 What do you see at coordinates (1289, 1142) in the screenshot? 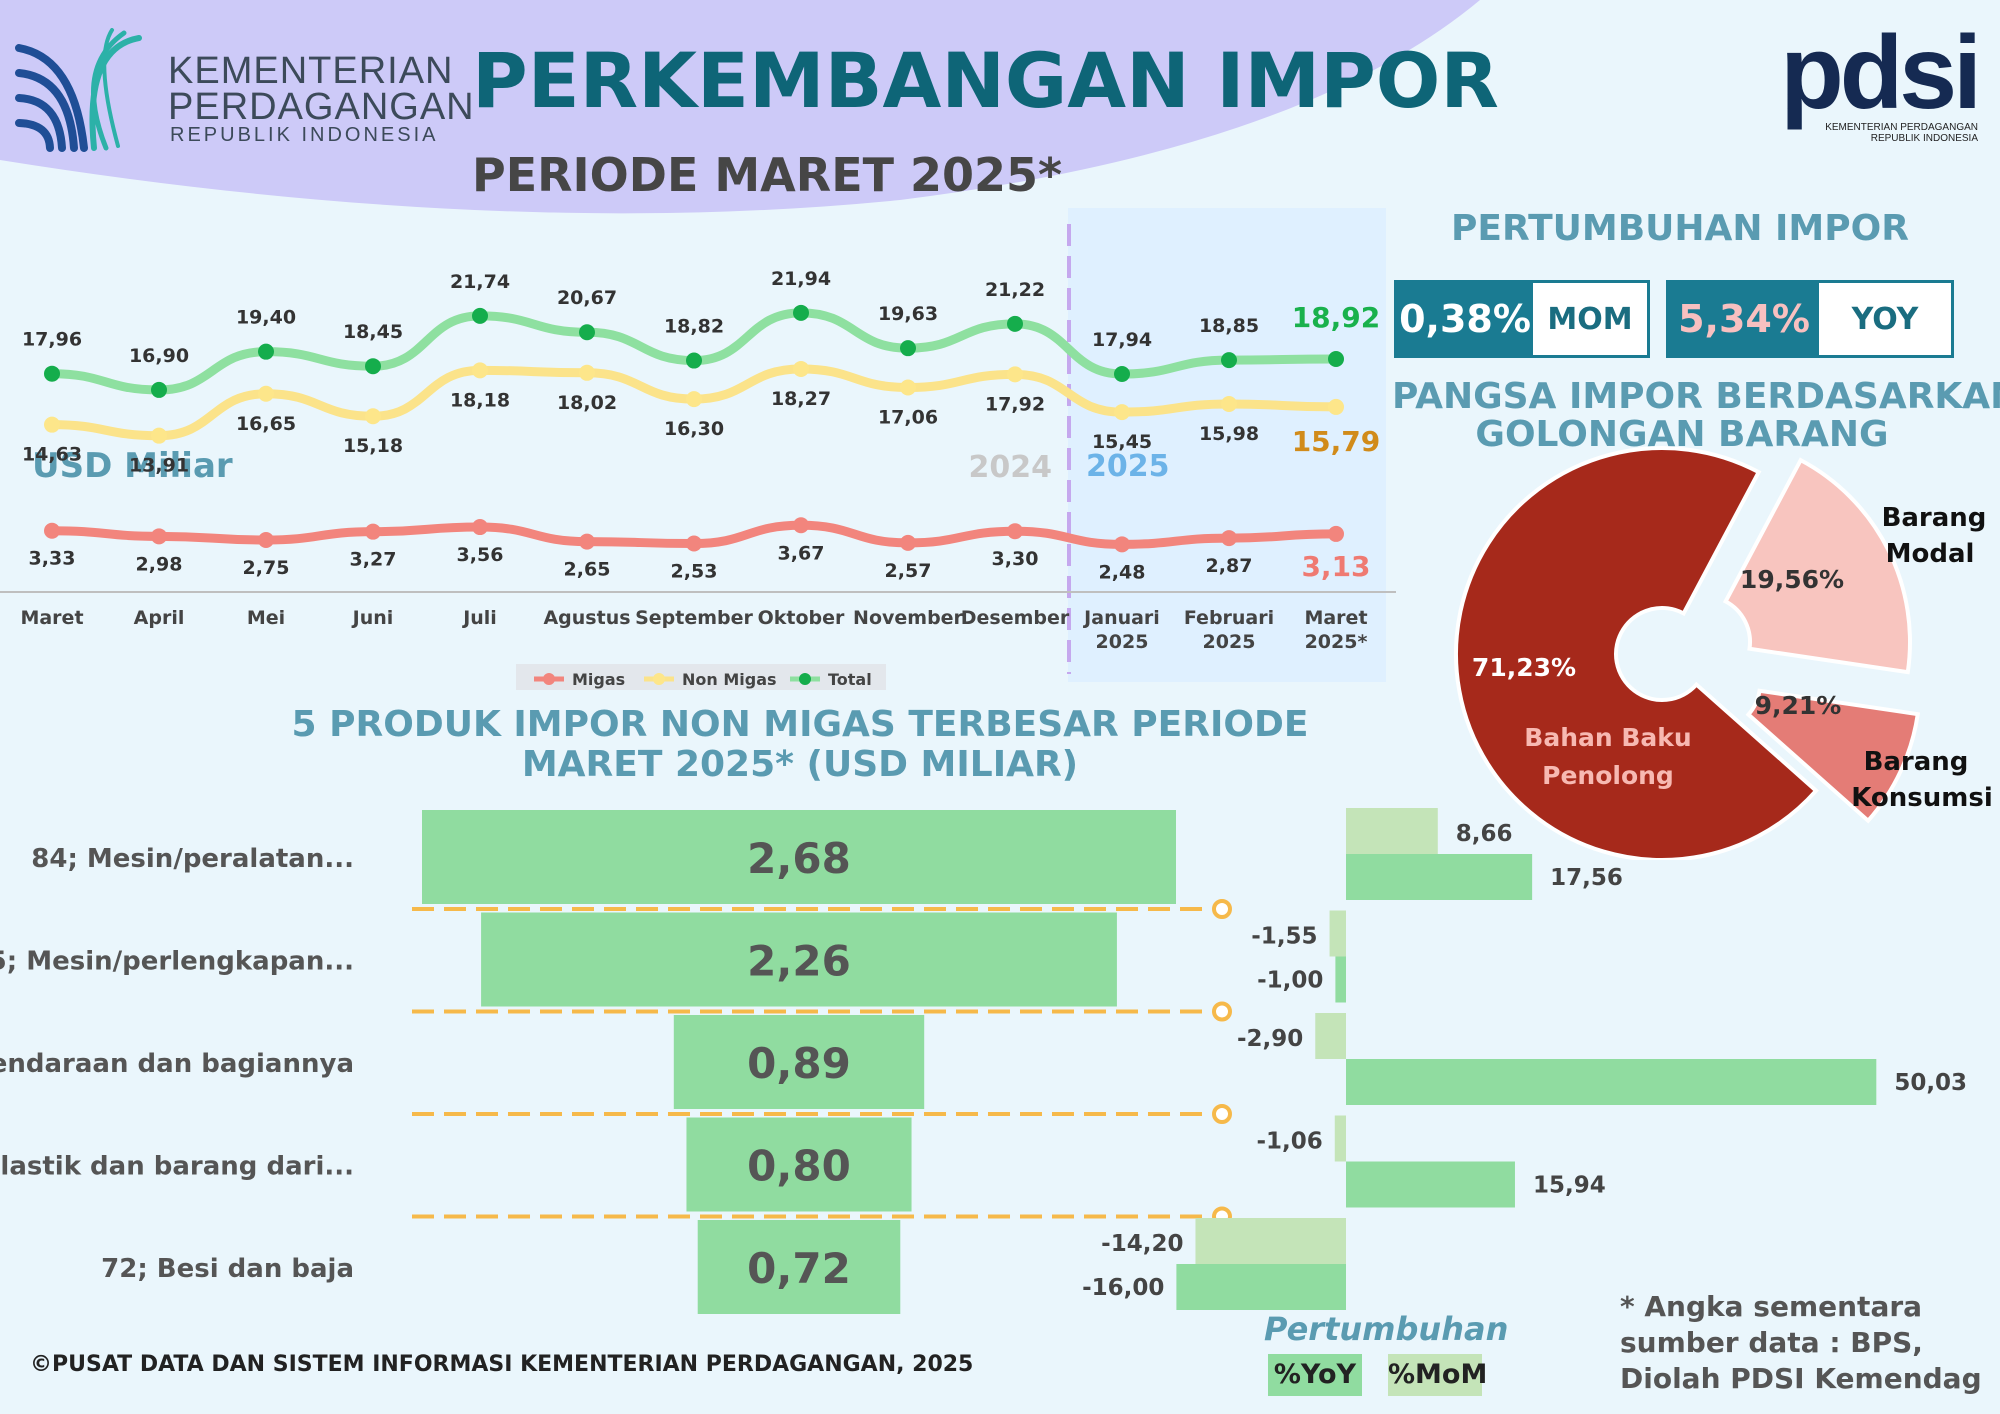
I see `mom-value-label: -1,06` at bounding box center [1289, 1142].